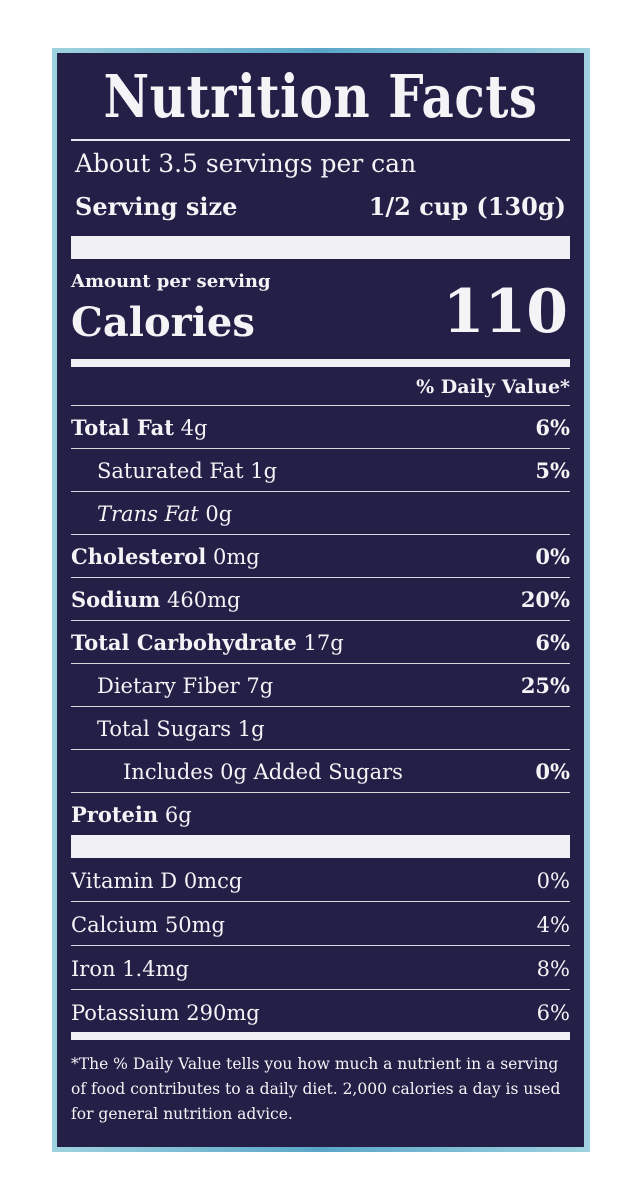 The width and height of the screenshot is (640, 1200). I want to click on nutrient-daily-value: 20%, so click(545, 599).